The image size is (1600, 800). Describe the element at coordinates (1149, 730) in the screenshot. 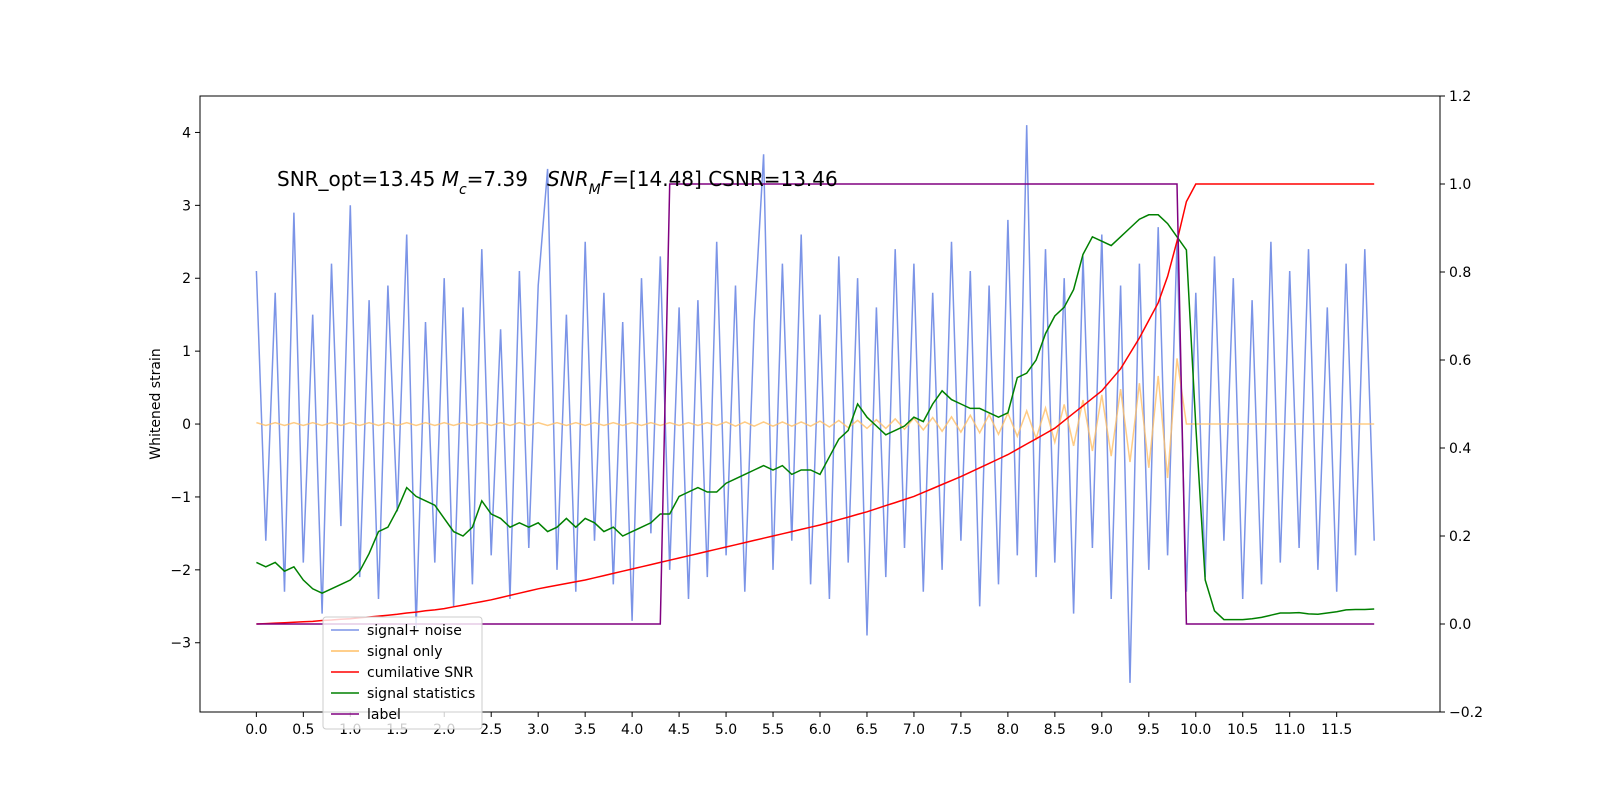

I see `x-tick-label: 9.5` at that location.